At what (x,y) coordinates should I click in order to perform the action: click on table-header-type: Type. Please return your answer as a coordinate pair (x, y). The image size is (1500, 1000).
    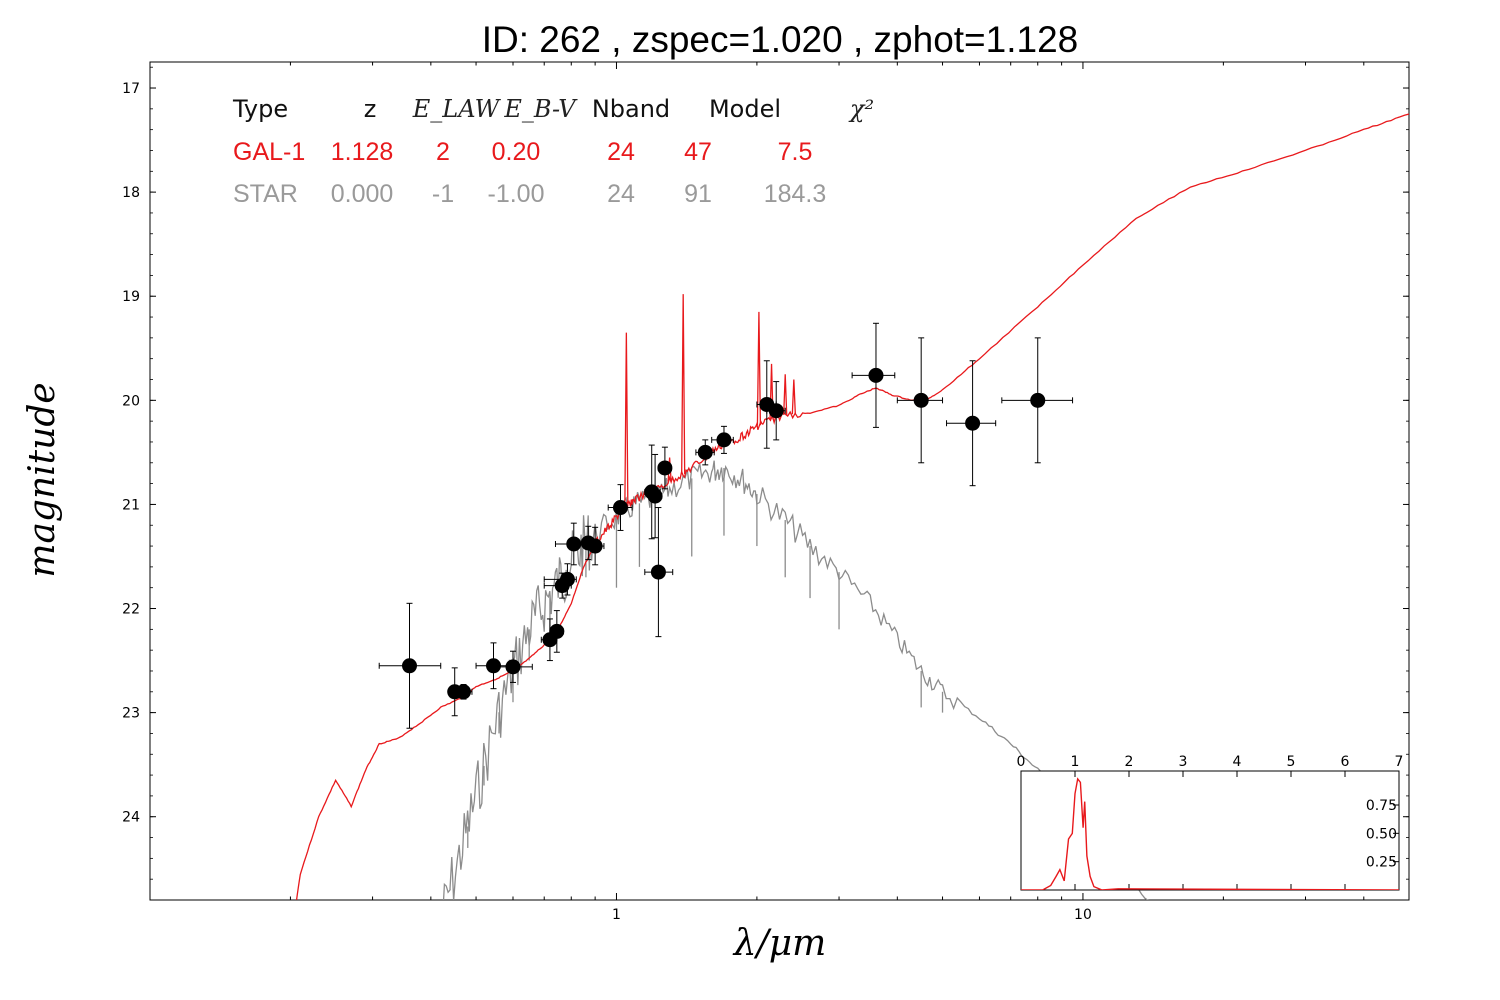
    Looking at the image, I should click on (260, 109).